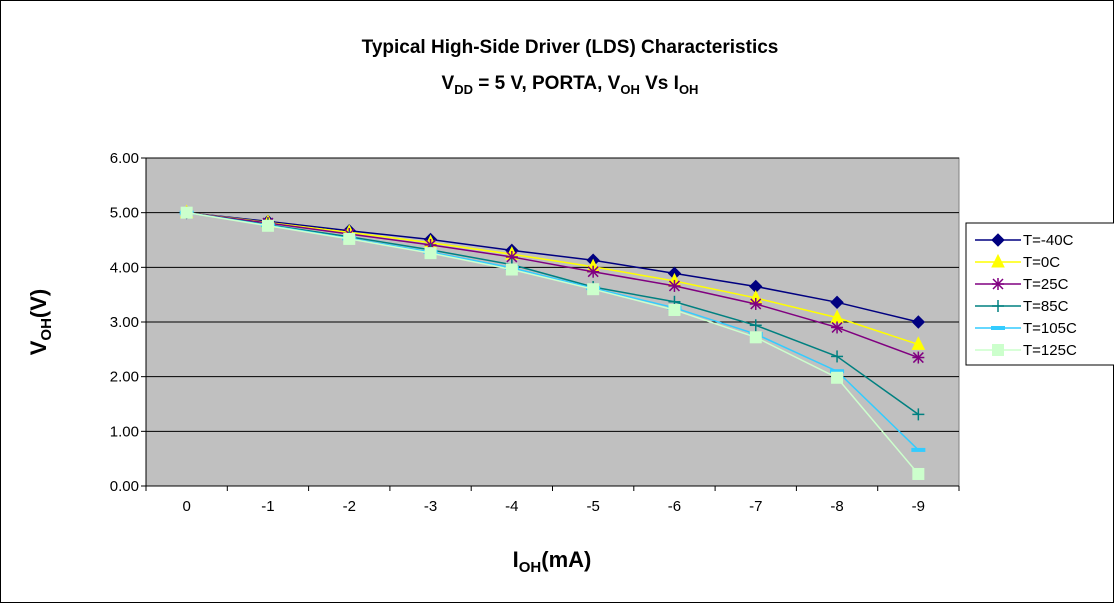 This screenshot has width=1114, height=604. I want to click on subtitle-voh-main: V, so click(614, 83).